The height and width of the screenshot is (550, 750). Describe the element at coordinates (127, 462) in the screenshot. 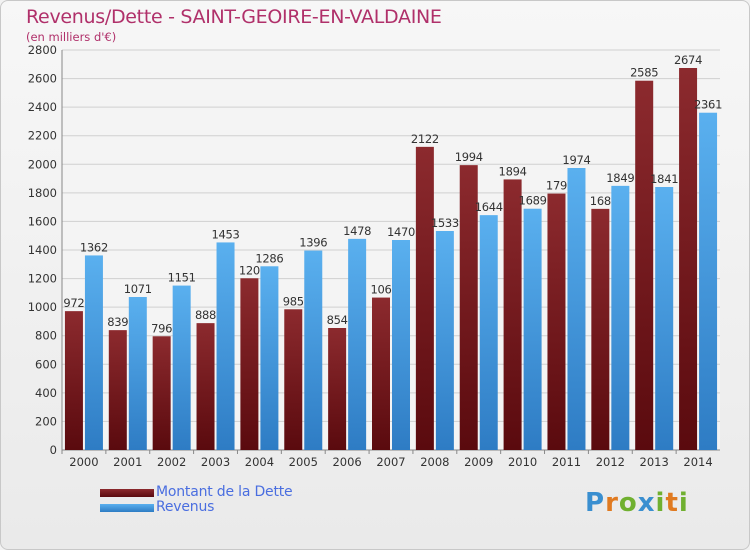

I see `x-tick-label-2001: 2001` at that location.